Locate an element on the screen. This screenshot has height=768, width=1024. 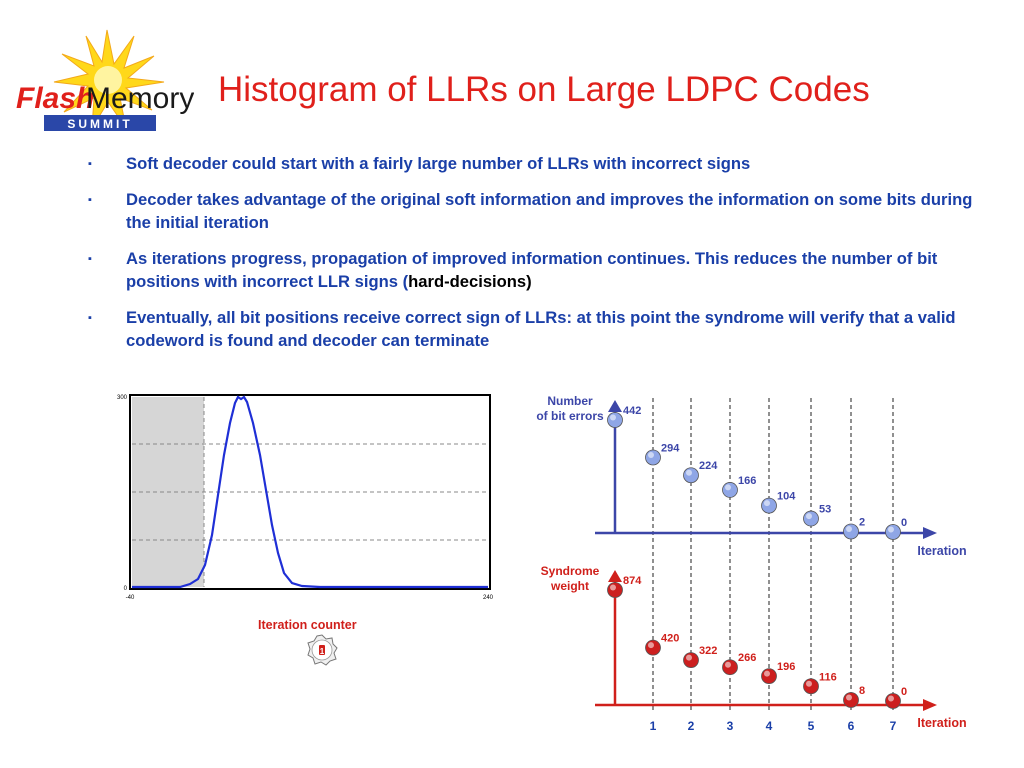
llr-histogram: 300 0 -40 240 is located at coordinates (305, 497).